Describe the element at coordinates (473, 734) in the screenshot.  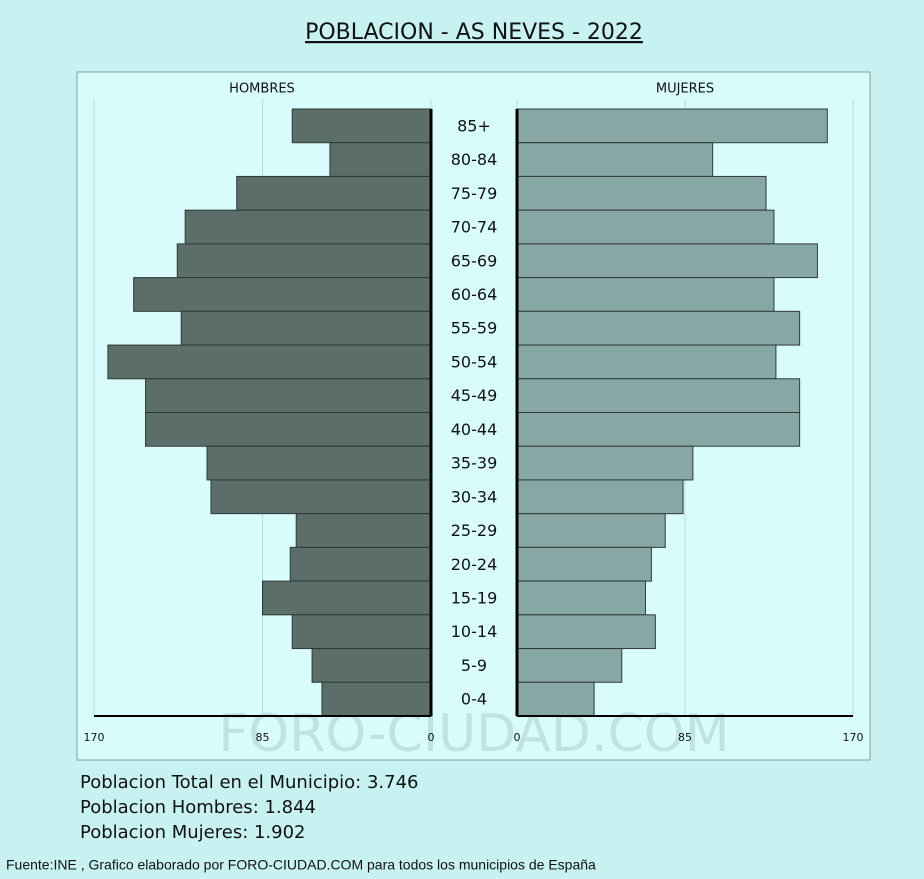
I see `watermark: FORO-CIUDAD.COM` at that location.